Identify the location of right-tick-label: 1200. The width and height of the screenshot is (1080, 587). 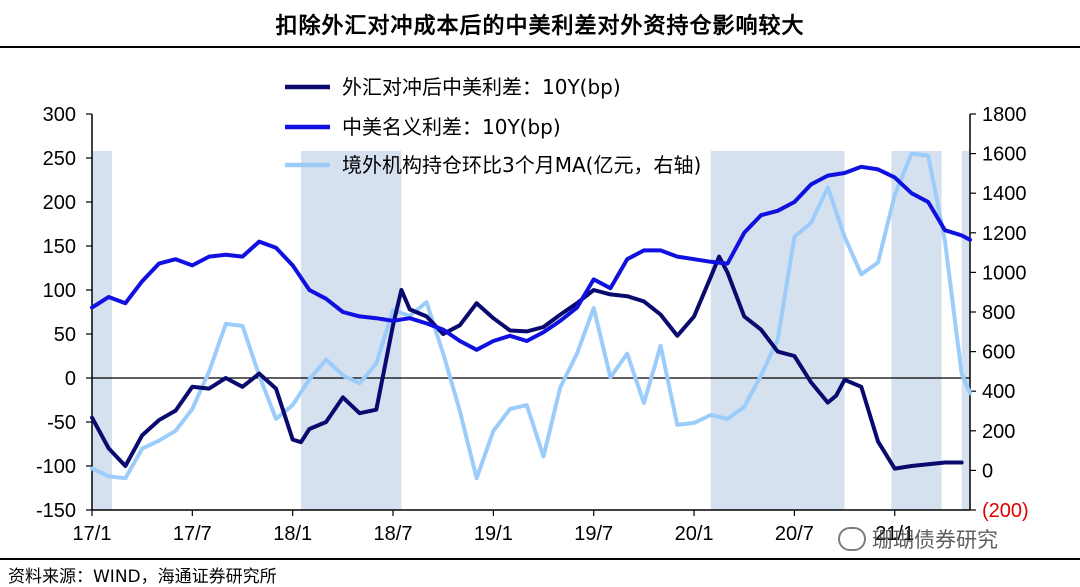
(1004, 234).